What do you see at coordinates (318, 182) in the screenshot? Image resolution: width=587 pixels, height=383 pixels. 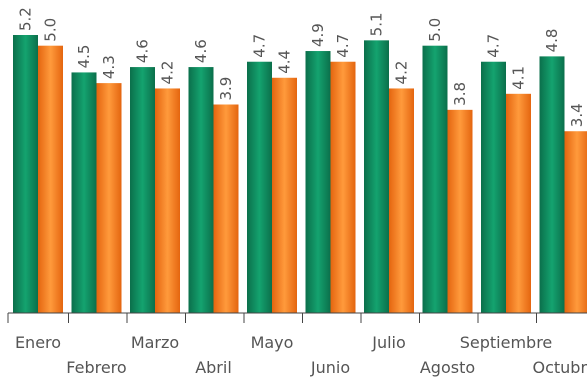 I see `bar-series-1-junio` at bounding box center [318, 182].